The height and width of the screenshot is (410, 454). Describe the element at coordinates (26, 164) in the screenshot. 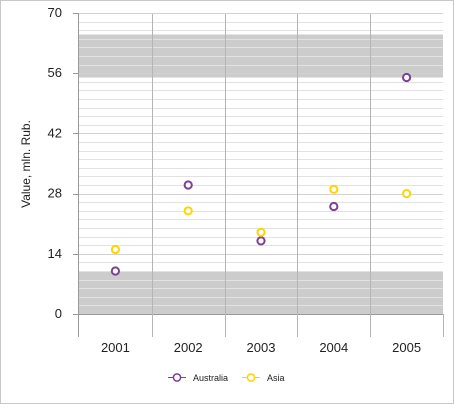

I see `y-axis-label: Value, mln. Rub.` at that location.